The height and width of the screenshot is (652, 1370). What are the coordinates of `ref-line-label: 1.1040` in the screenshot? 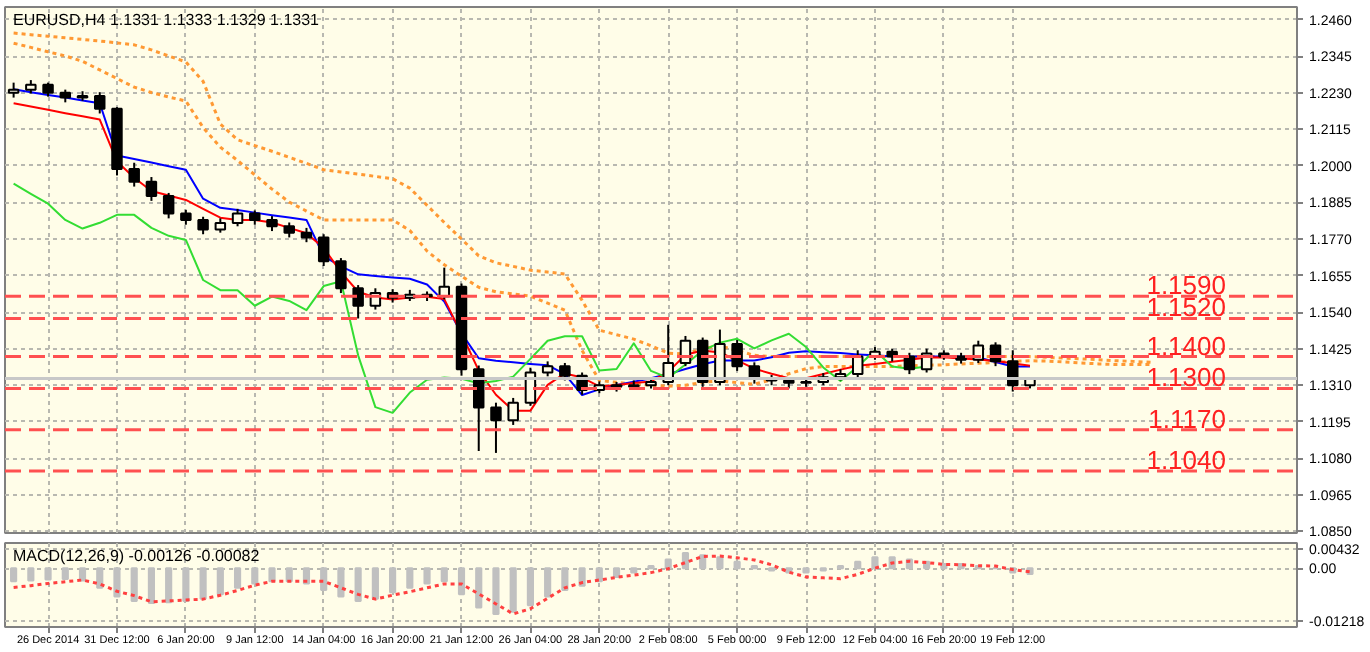 It's located at (1186, 460).